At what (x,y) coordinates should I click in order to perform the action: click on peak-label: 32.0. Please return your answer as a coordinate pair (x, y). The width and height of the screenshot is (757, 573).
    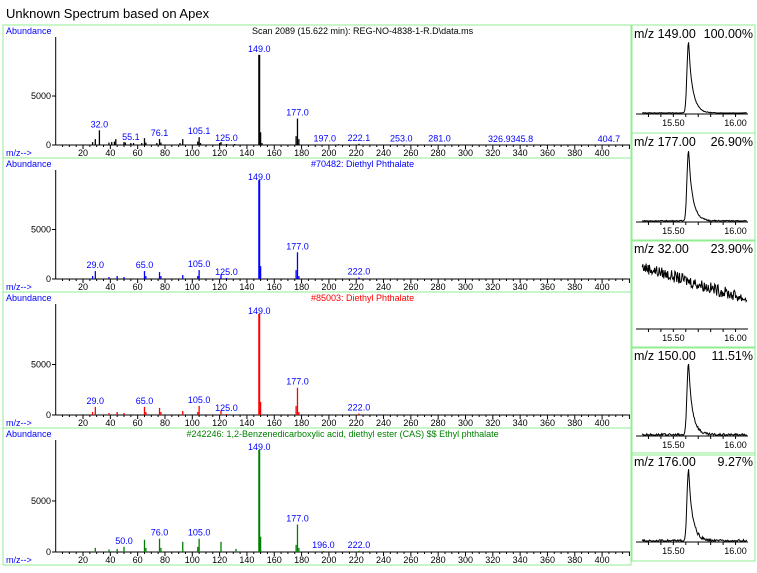
    Looking at the image, I should click on (100, 124).